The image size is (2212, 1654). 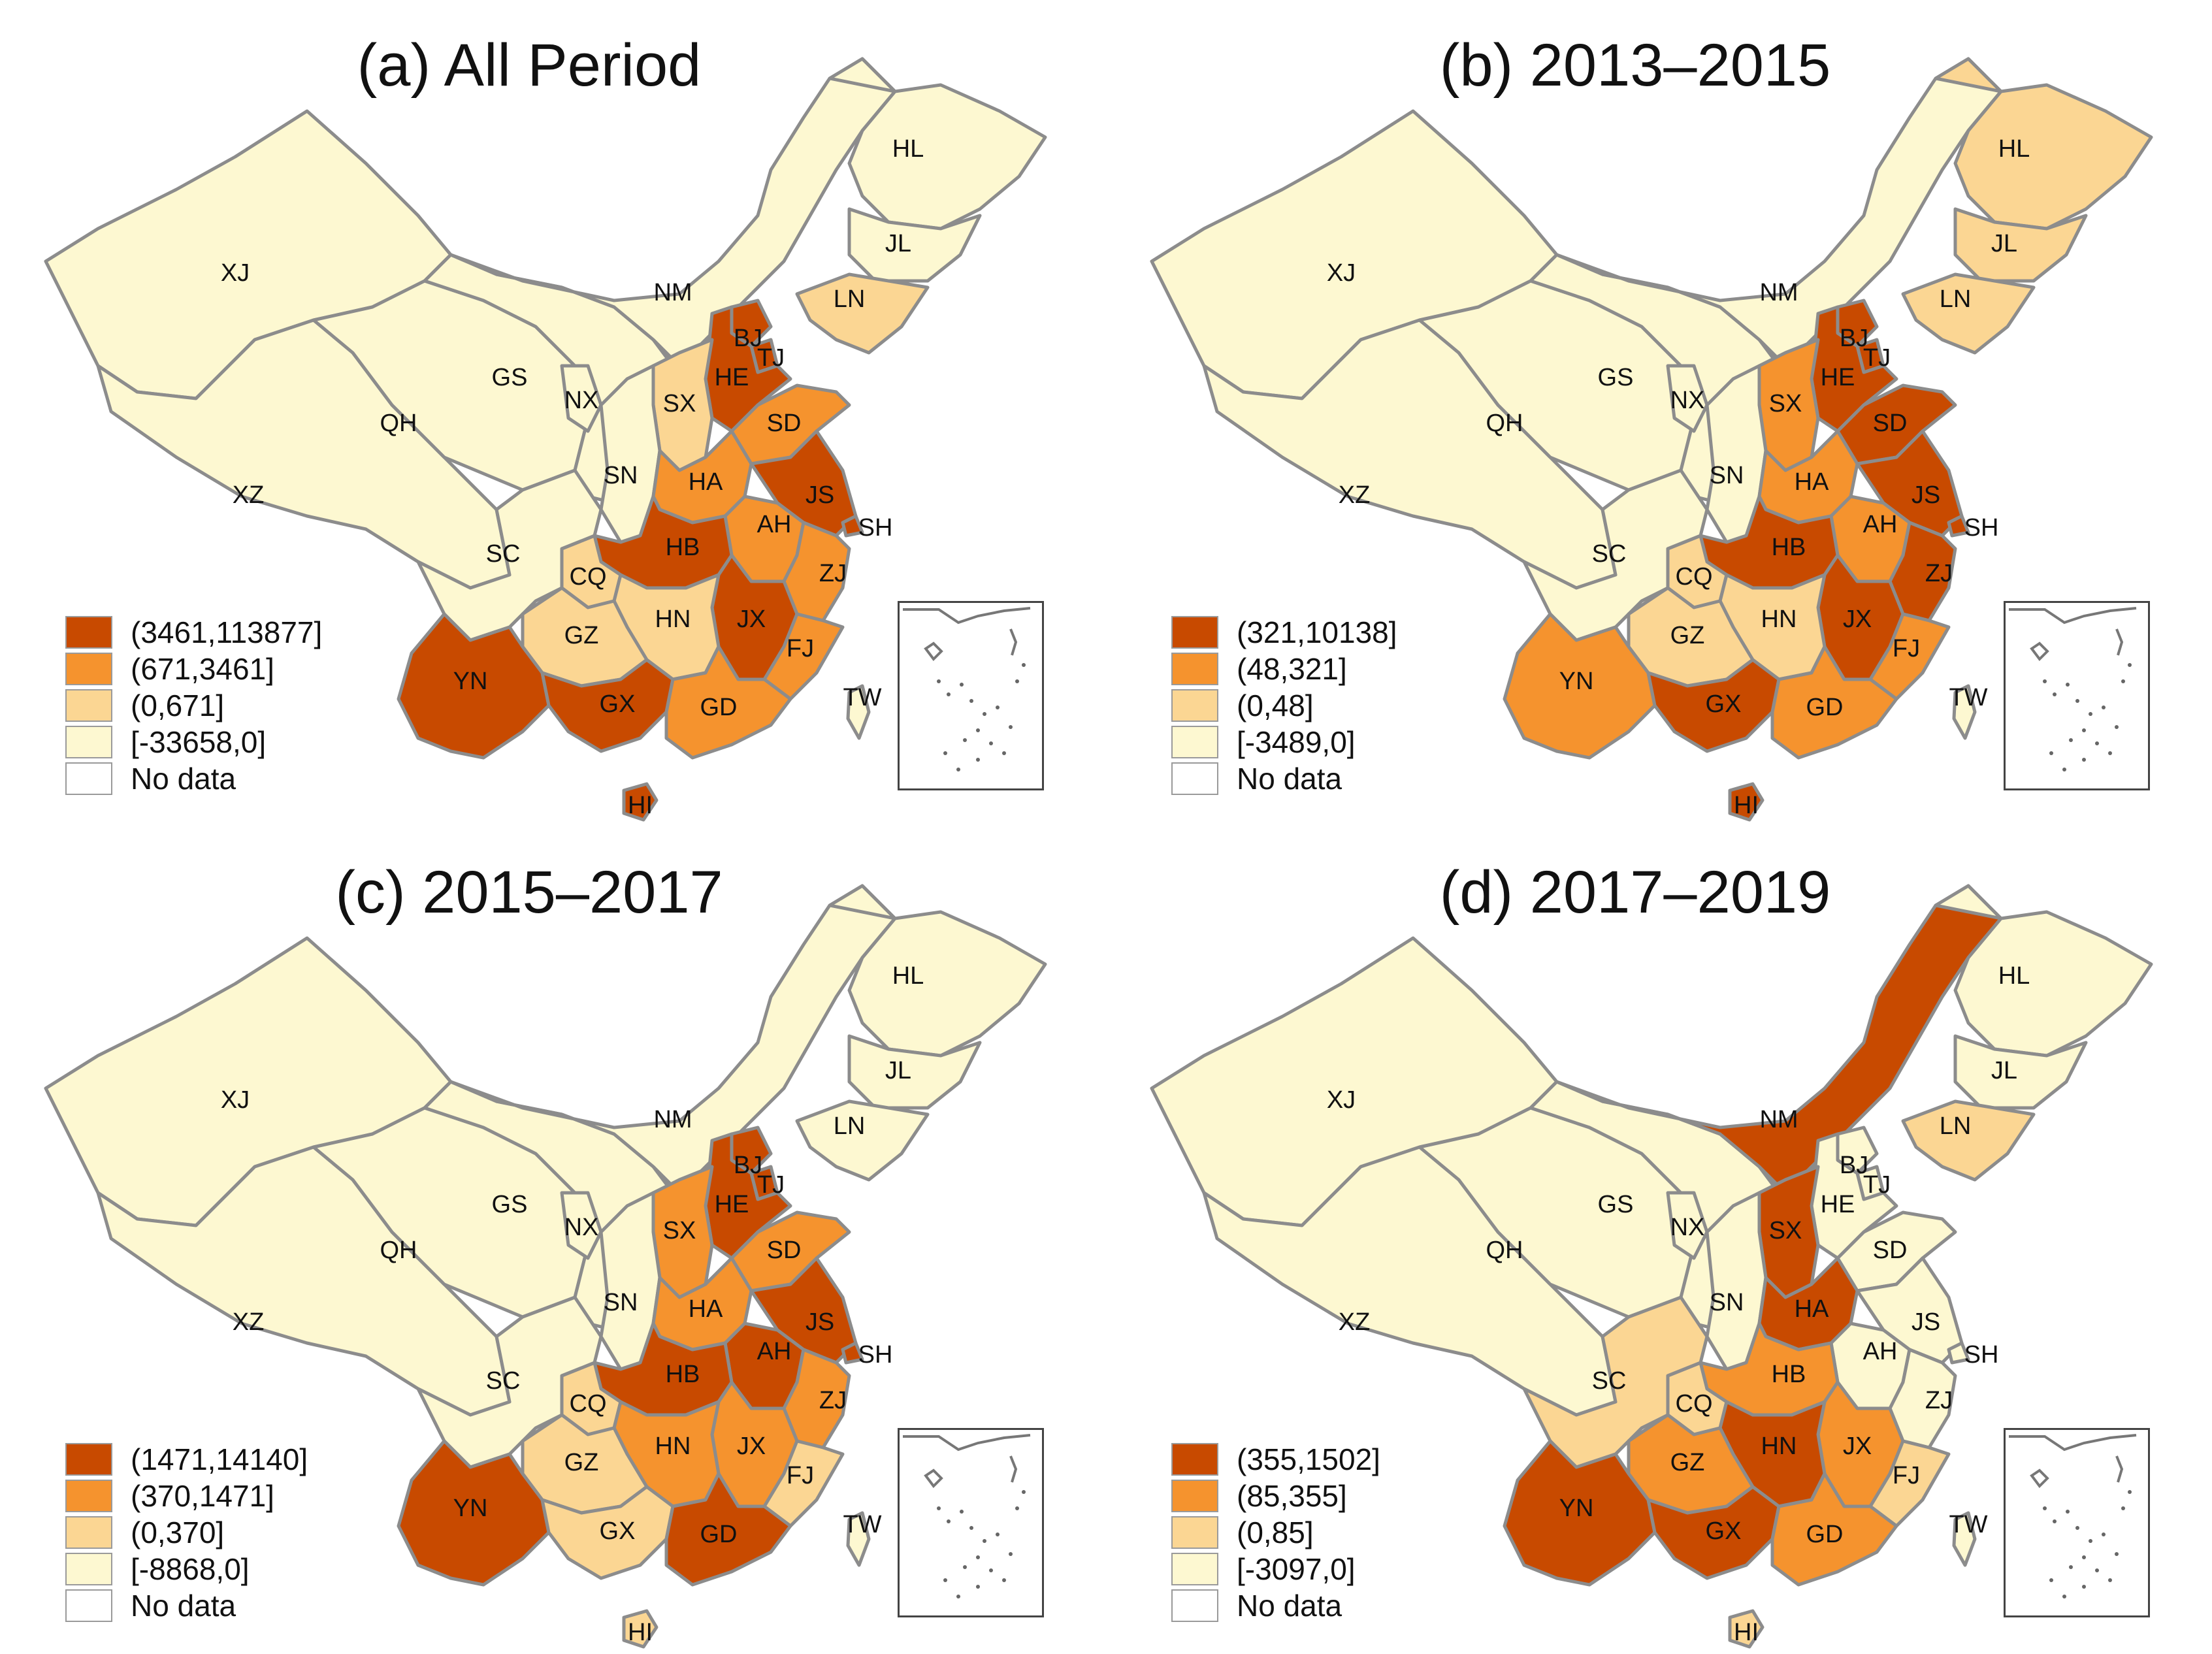 What do you see at coordinates (673, 619) in the screenshot?
I see `province-label-hn: HN` at bounding box center [673, 619].